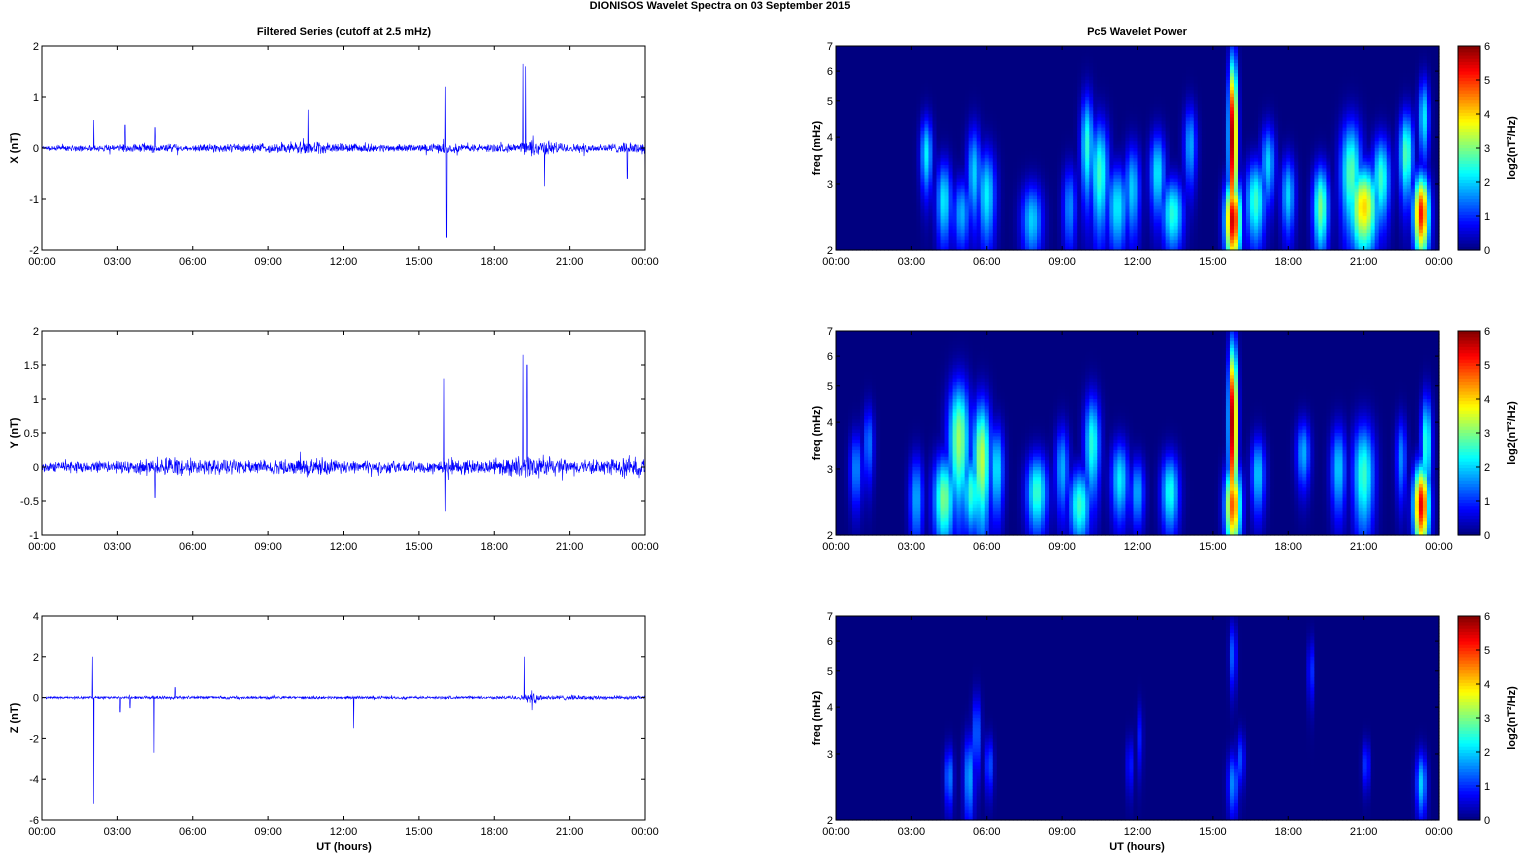 This screenshot has height=854, width=1521. Describe the element at coordinates (36, 149) in the screenshot. I see `series-x-ytick-label: 0` at that location.